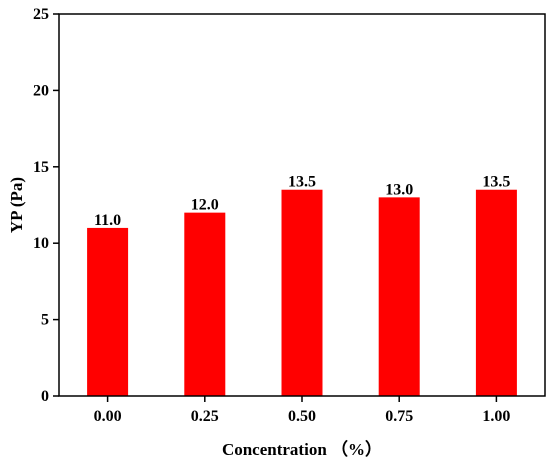 The height and width of the screenshot is (463, 550). What do you see at coordinates (41, 167) in the screenshot?
I see `y-tick-label-15: 15` at bounding box center [41, 167].